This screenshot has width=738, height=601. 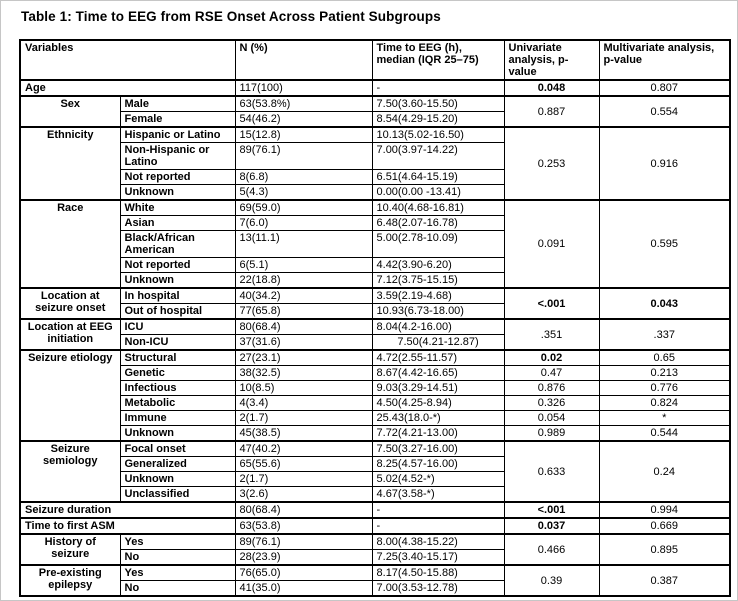 I want to click on row-race-unknown: Unknown 22(18.8) 7.12(3.75-15.15), so click(x=375, y=280).